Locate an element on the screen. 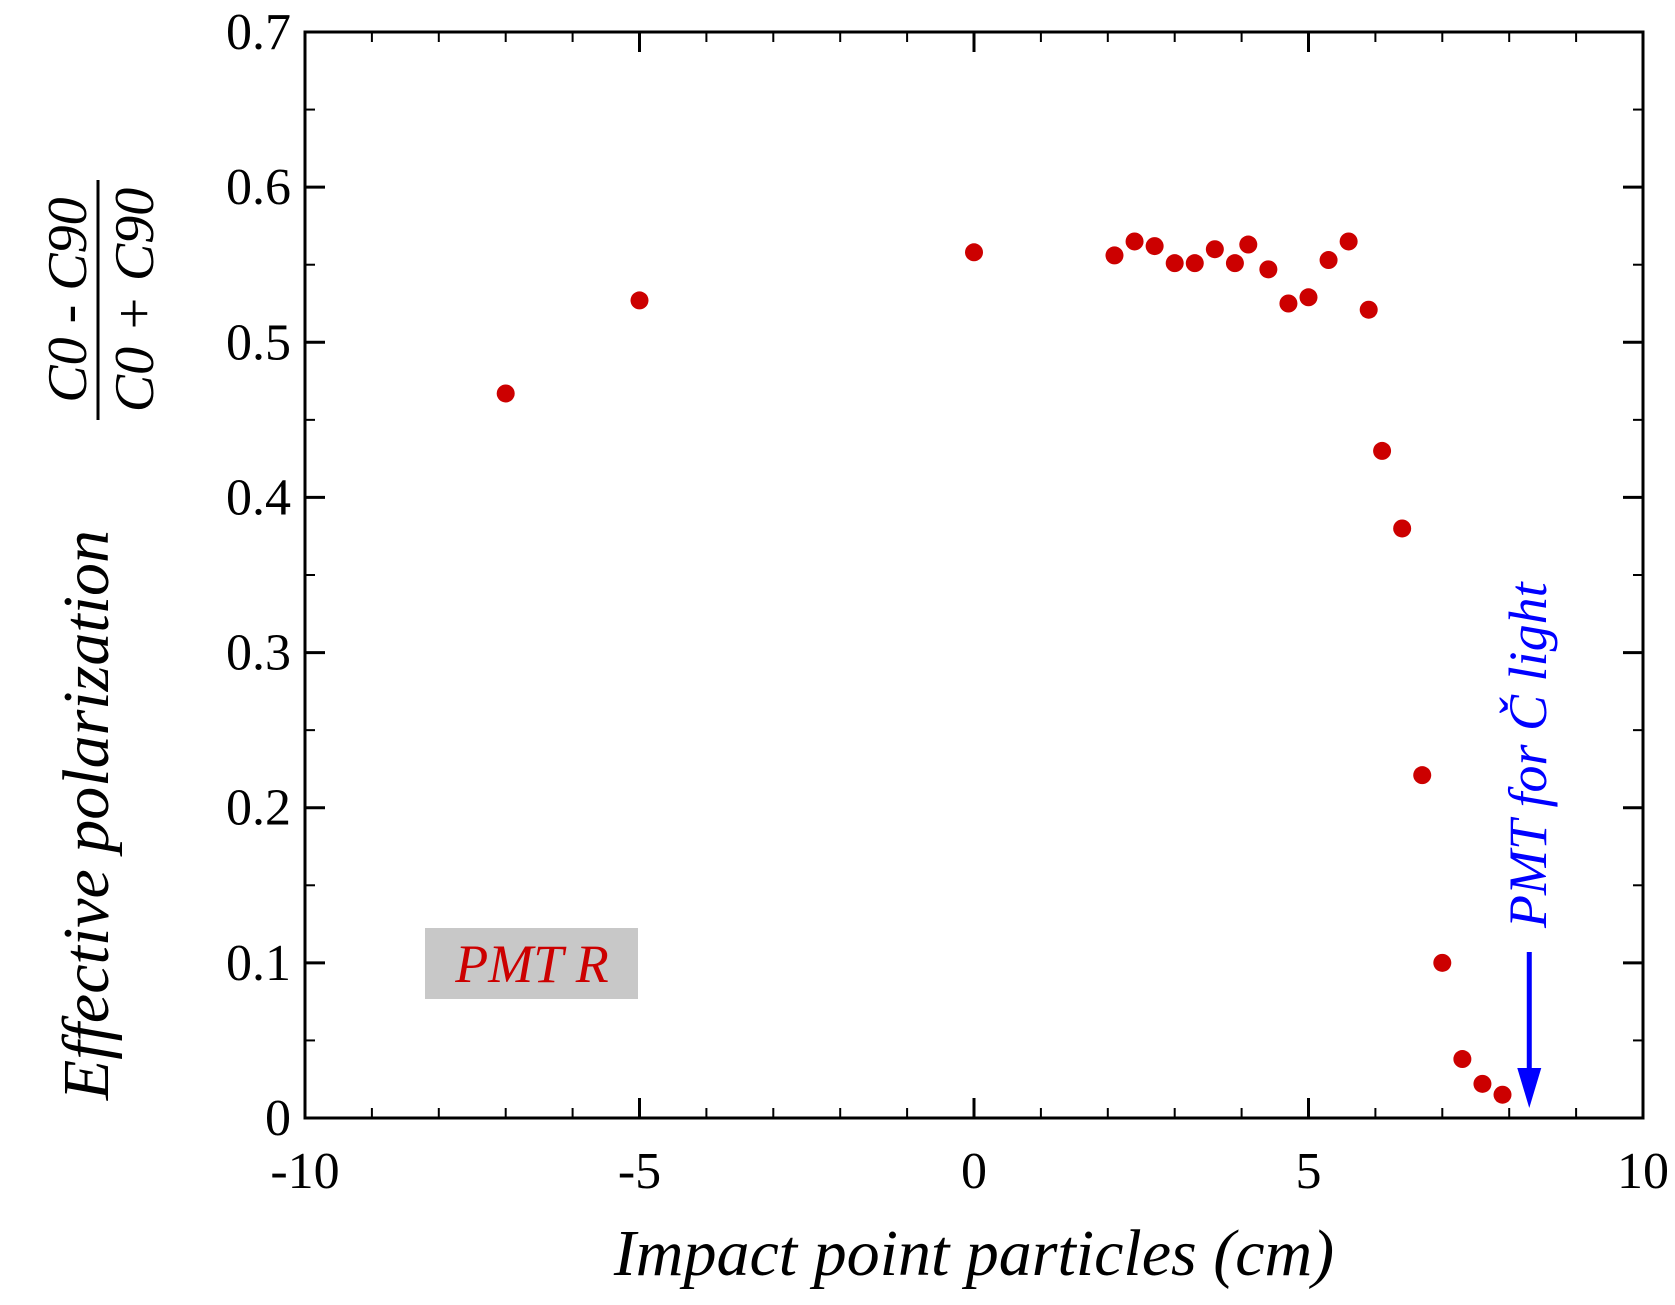 This screenshot has width=1675, height=1305. y-axis-fraction-denominator: C0 + C90 is located at coordinates (135, 300).